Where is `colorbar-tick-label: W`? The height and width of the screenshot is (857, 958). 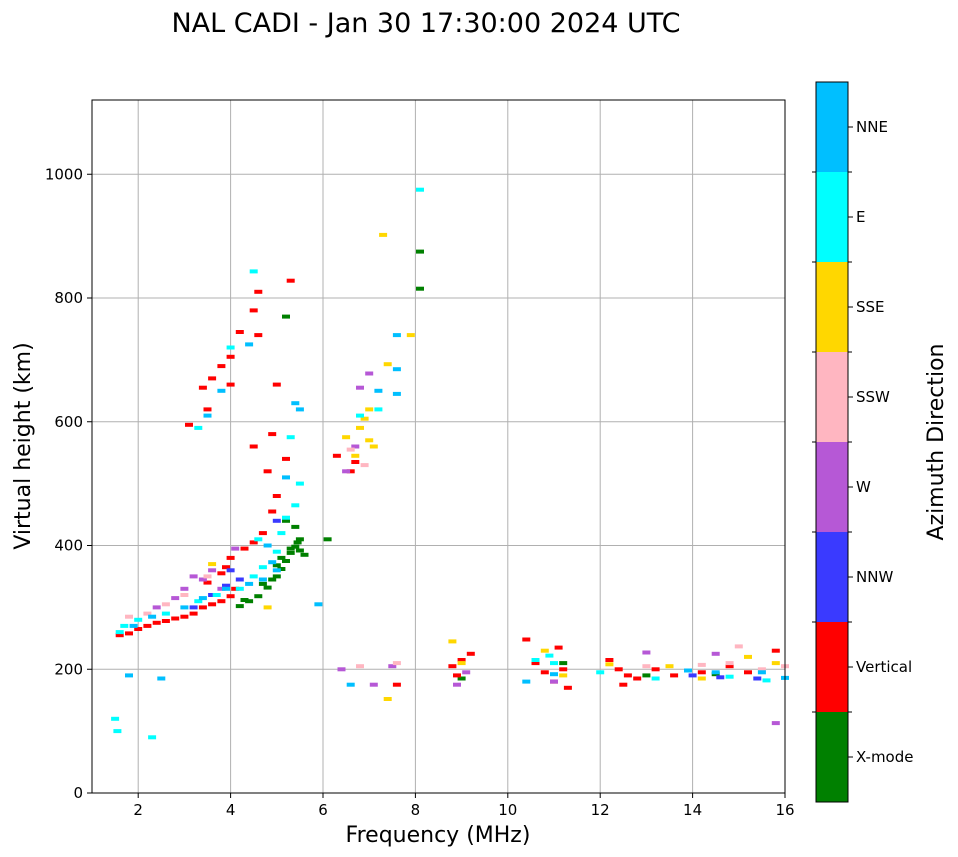 colorbar-tick-label: W is located at coordinates (863, 487).